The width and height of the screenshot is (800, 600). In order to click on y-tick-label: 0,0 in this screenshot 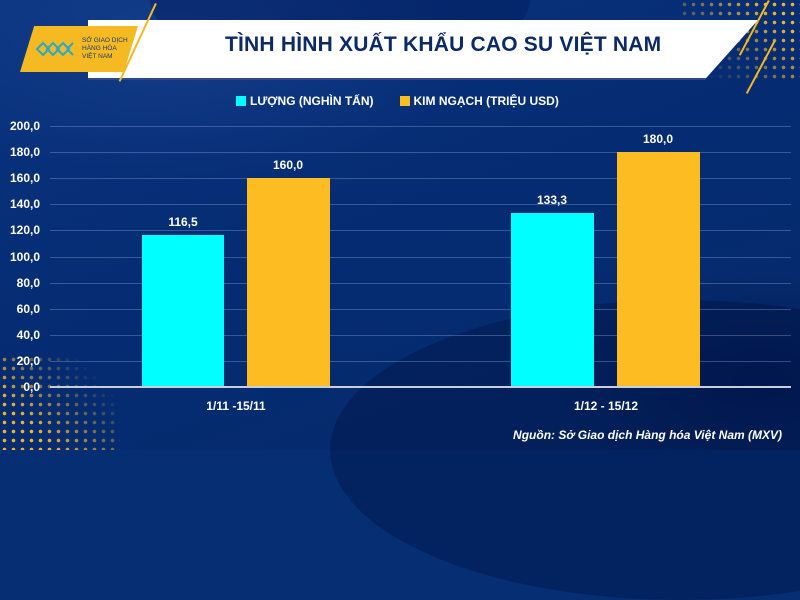, I will do `click(31, 387)`.